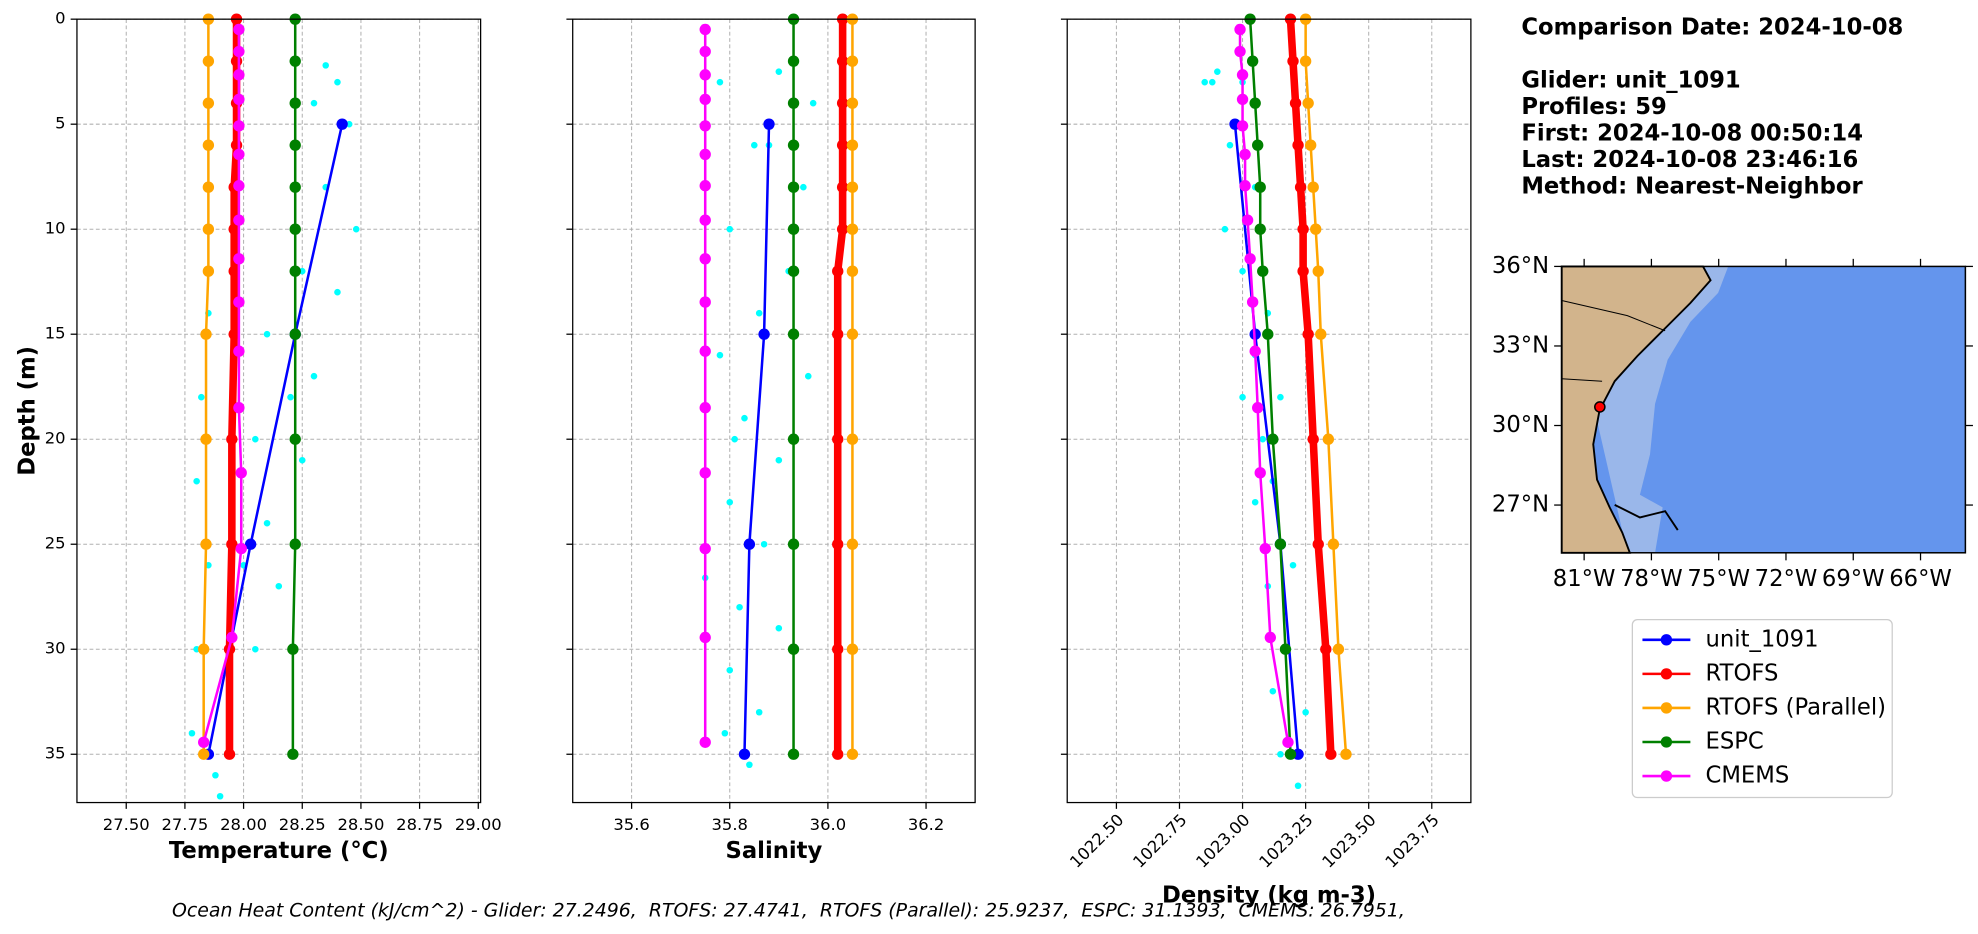 This screenshot has height=934, width=1978. I want to click on map-background, so click(1763, 409).